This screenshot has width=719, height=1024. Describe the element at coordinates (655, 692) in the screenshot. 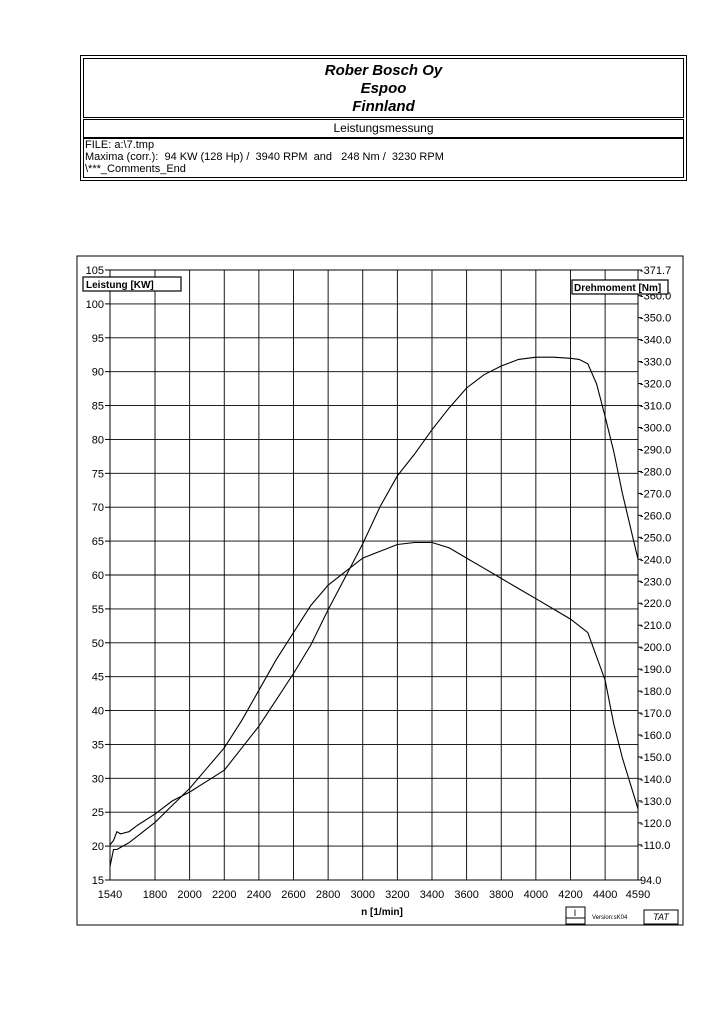

I see `y-right-tick-label: -180.0` at that location.